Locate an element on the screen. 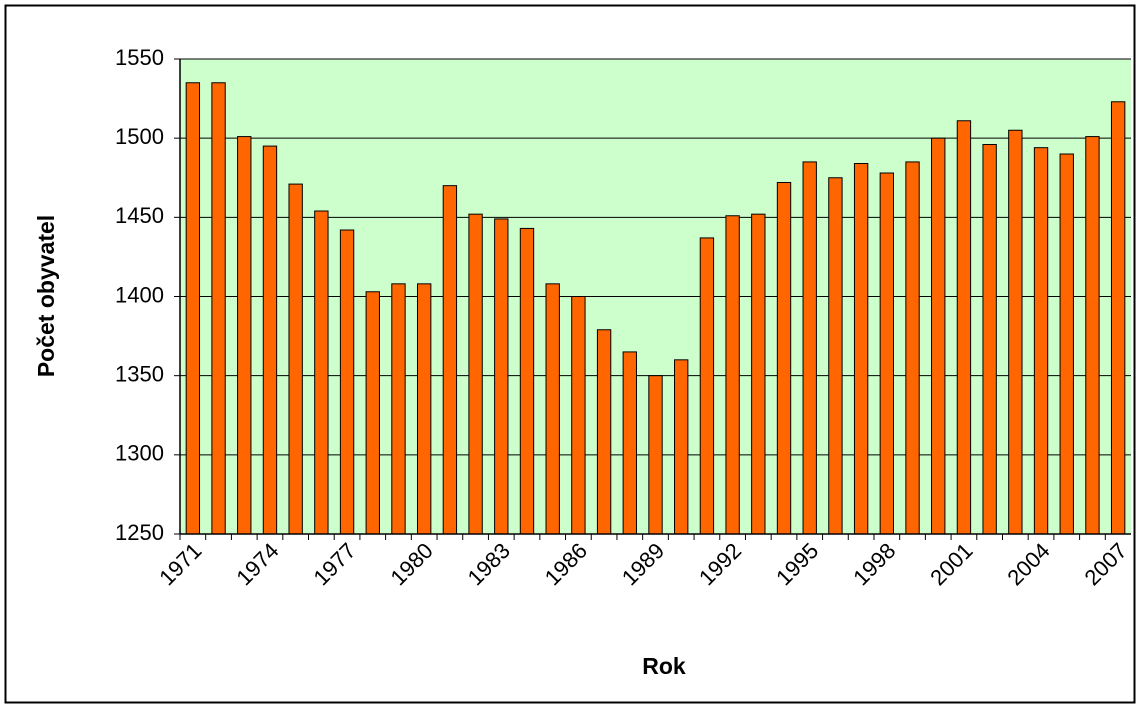 Image resolution: width=1141 pixels, height=709 pixels. y-tick-label: 1500 is located at coordinates (139, 136).